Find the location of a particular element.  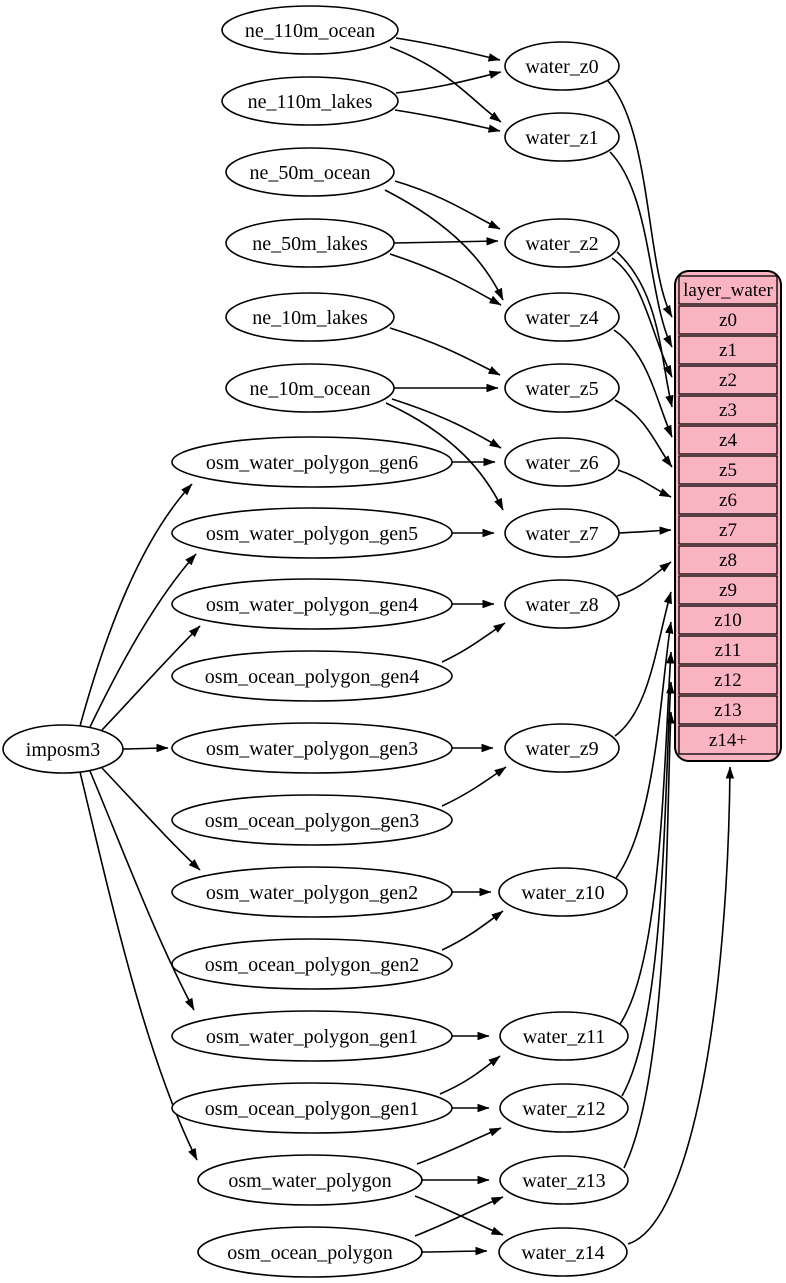

table-row-z0: z0 is located at coordinates (728, 320).